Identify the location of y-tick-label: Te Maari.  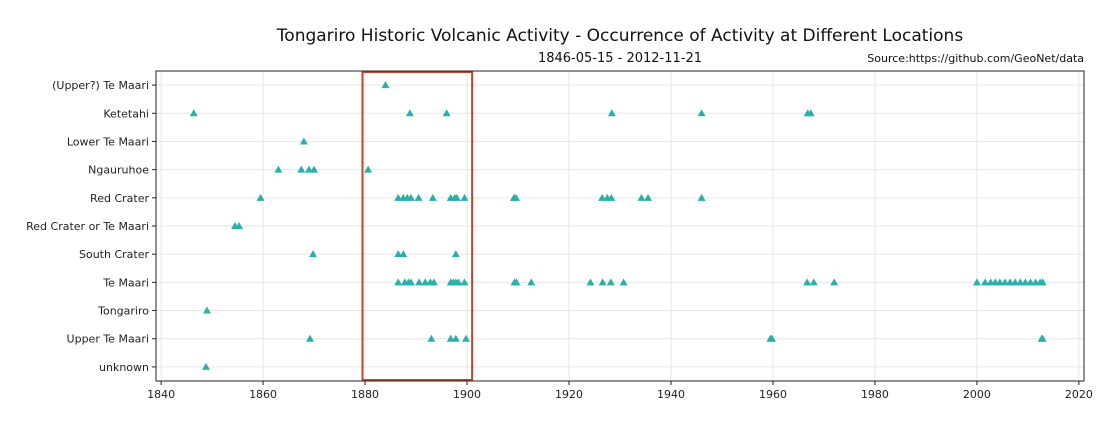
(125, 282).